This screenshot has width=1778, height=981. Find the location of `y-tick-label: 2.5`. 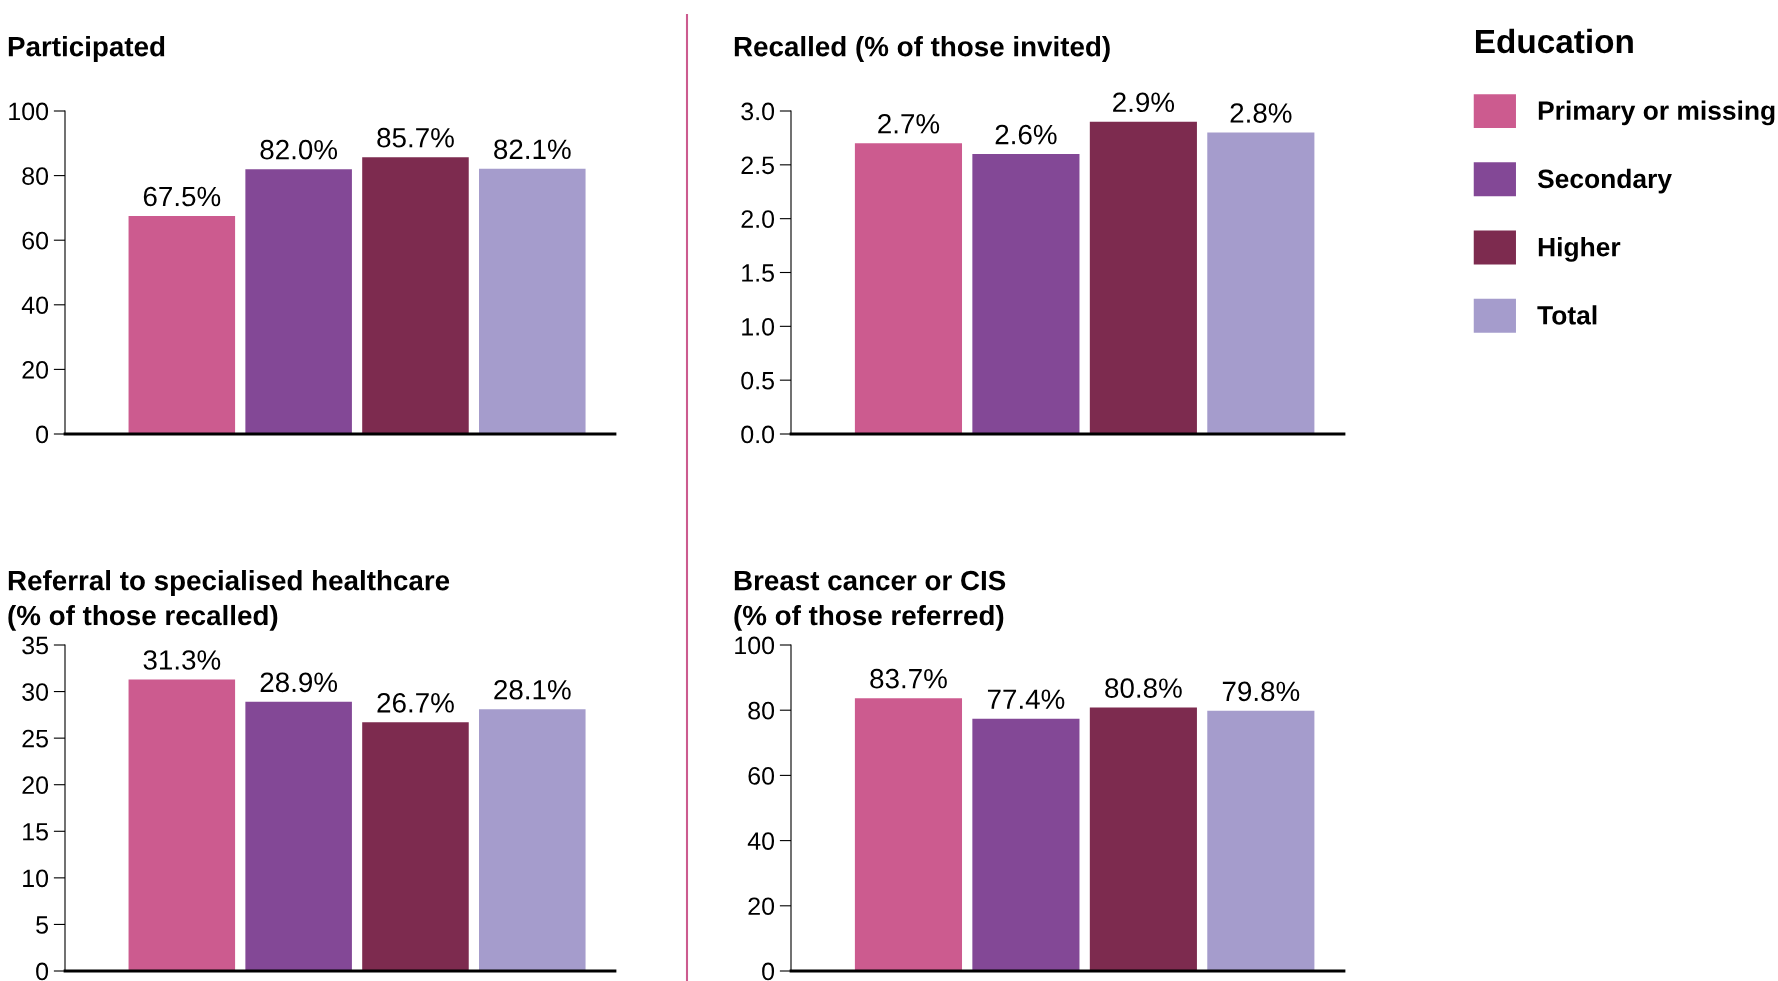

y-tick-label: 2.5 is located at coordinates (757, 165).